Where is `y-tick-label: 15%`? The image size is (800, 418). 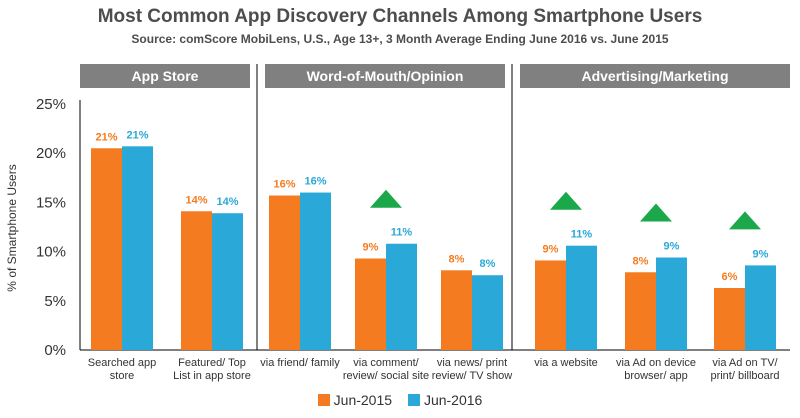
y-tick-label: 15% is located at coordinates (51, 202).